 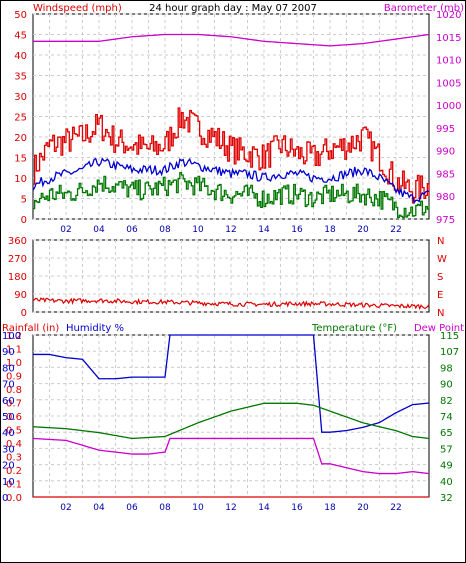 I want to click on rainfall-tick-label: 1.0, so click(x=14, y=363).